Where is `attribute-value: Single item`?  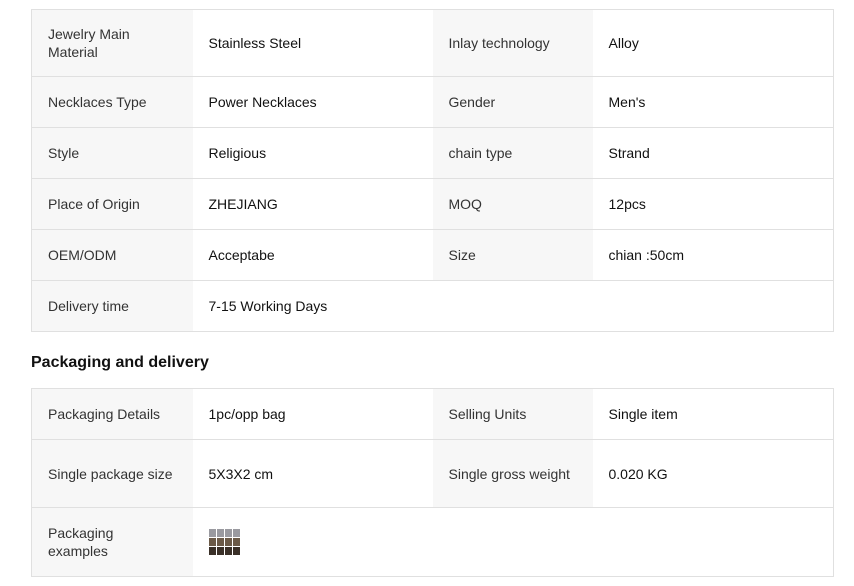
attribute-value: Single item is located at coordinates (713, 414).